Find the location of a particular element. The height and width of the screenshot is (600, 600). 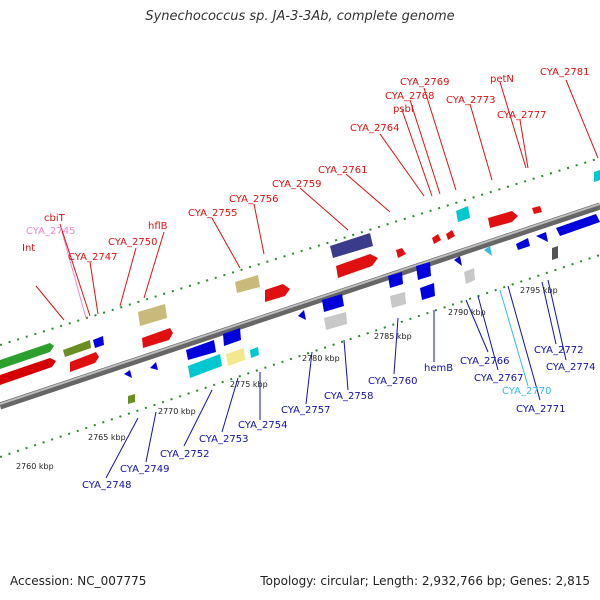

label-cya-2767: CYA_2767 is located at coordinates (498, 378).